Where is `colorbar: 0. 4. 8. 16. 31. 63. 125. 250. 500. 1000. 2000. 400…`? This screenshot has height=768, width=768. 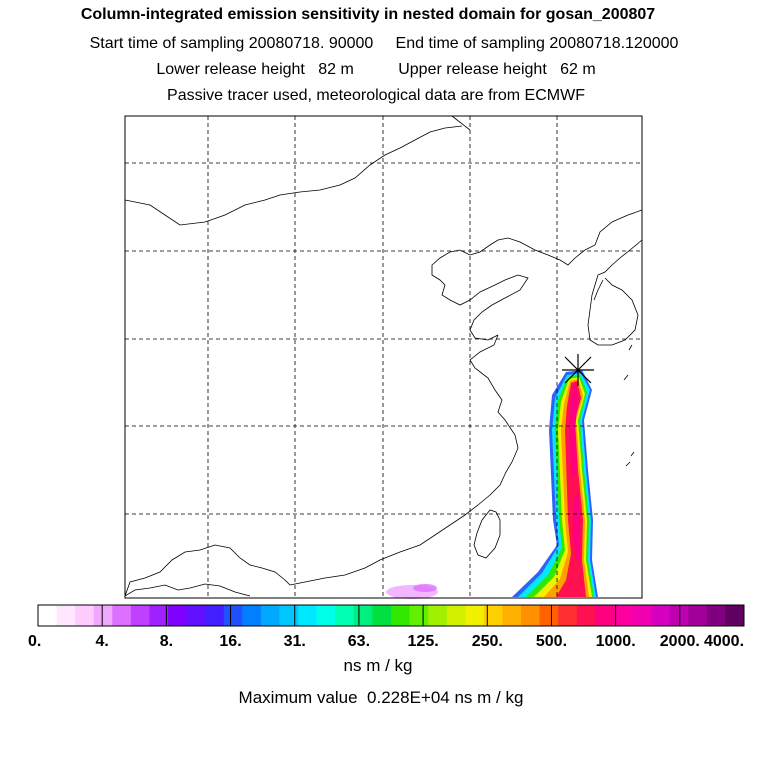 colorbar: 0. 4. 8. 16. 31. 63. 125. 250. 500. 1000. 2000. 400… is located at coordinates (386, 627).